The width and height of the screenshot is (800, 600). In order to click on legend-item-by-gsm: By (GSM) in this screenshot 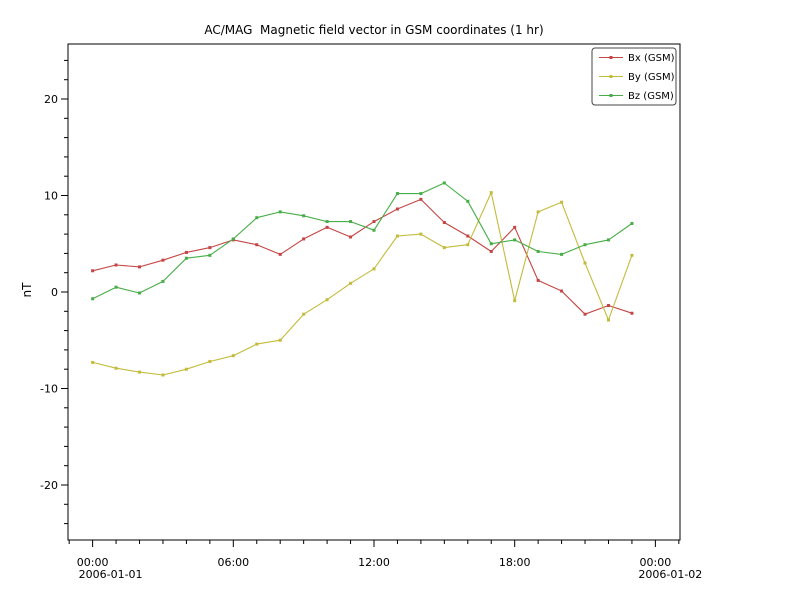, I will do `click(637, 77)`.